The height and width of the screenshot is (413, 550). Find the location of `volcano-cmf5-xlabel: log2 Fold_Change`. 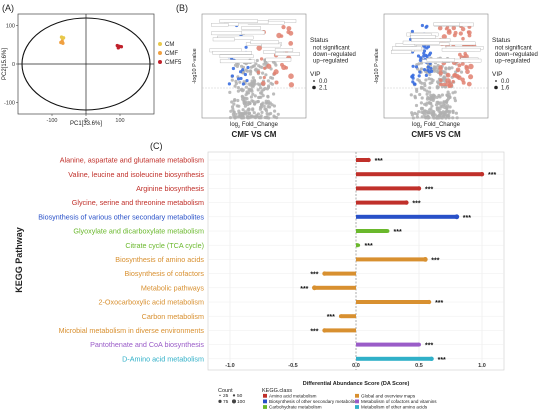

volcano-cmf5-xlabel: log2 Fold_Change is located at coordinates (436, 125).